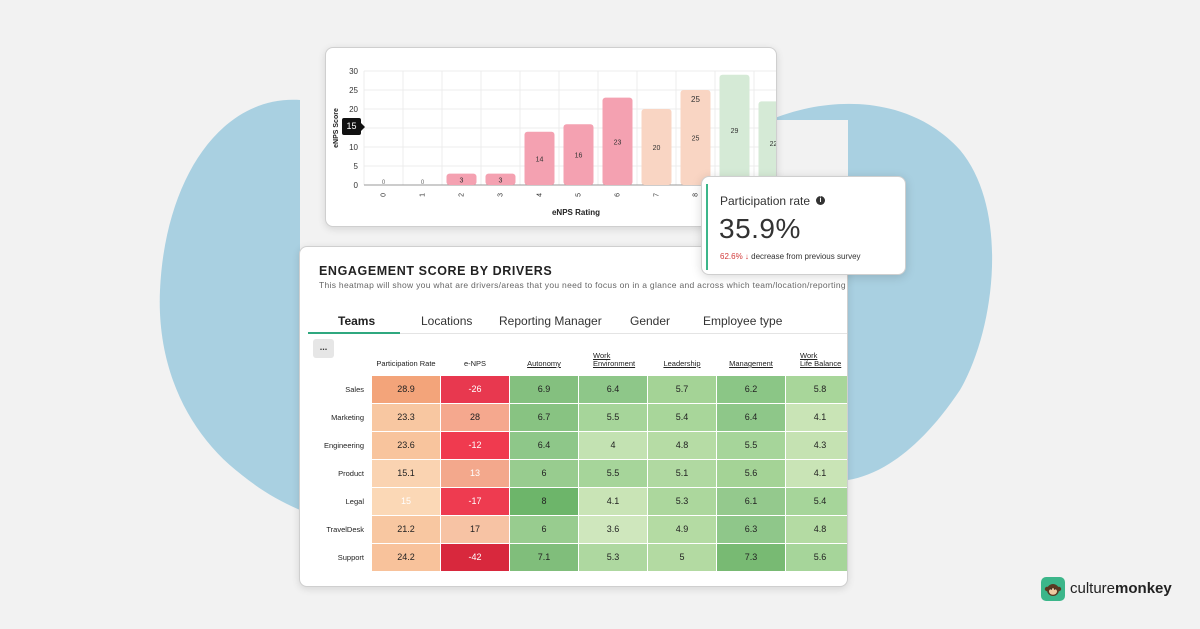  What do you see at coordinates (475, 529) in the screenshot?
I see `heatmap-cell: 17` at bounding box center [475, 529].